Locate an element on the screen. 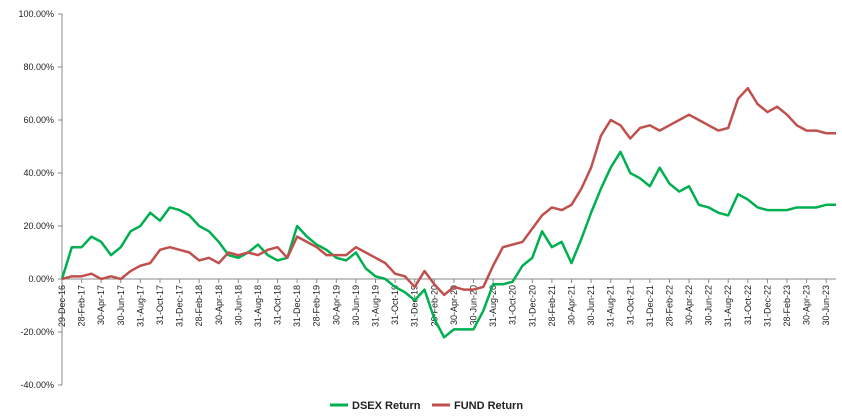 The height and width of the screenshot is (420, 842). x-tick-label: 30-Jun-20 is located at coordinates (473, 305).